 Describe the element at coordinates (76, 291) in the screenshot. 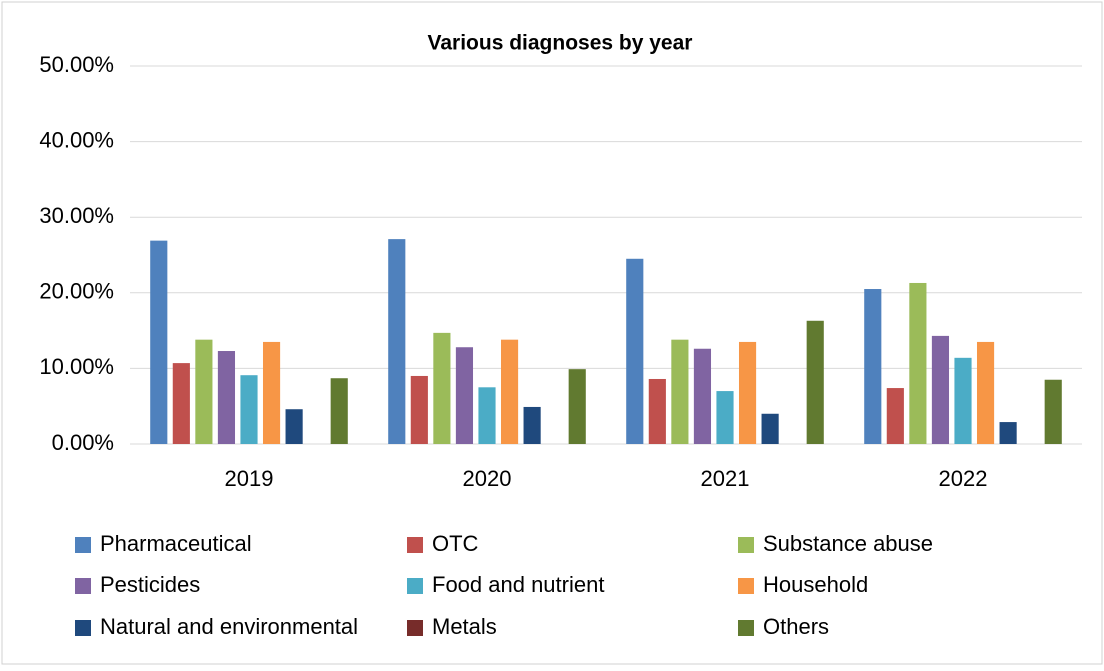

I see `y-tick-label: 20.00%` at that location.